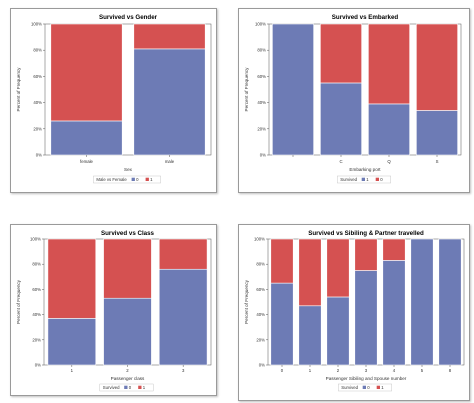 The image size is (474, 403). Describe the element at coordinates (365, 17) in the screenshot. I see `chart-title: Survived vs Embarked` at that location.